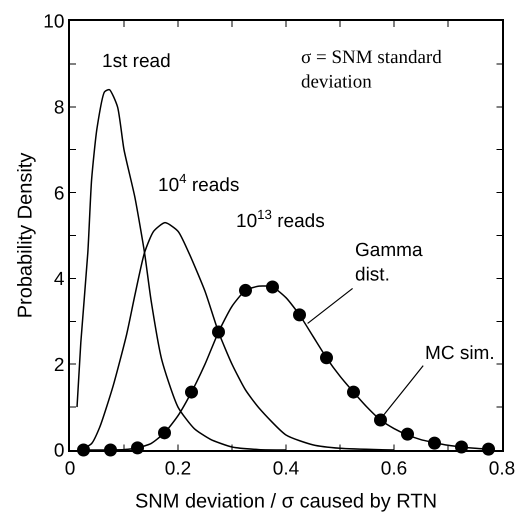 This screenshot has width=527, height=521. What do you see at coordinates (53, 22) in the screenshot?
I see `y-tick-label: 10` at bounding box center [53, 22].